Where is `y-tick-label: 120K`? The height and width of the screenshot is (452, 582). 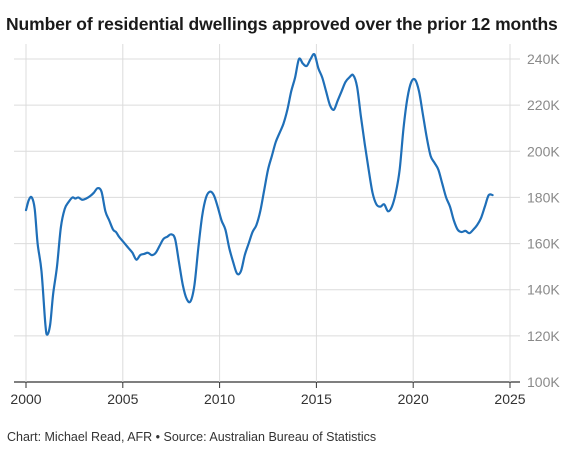 y-tick-label: 120K is located at coordinates (543, 336).